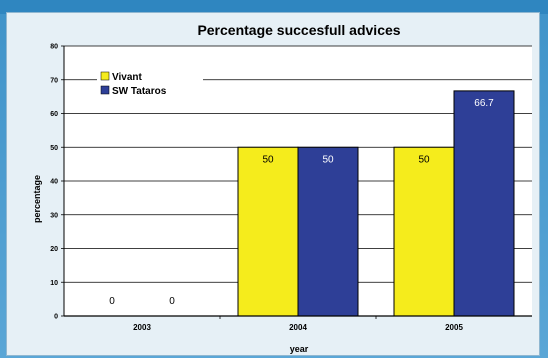 This screenshot has height=358, width=548. Describe the element at coordinates (105, 76) in the screenshot. I see `legend-swatch-vivant` at that location.